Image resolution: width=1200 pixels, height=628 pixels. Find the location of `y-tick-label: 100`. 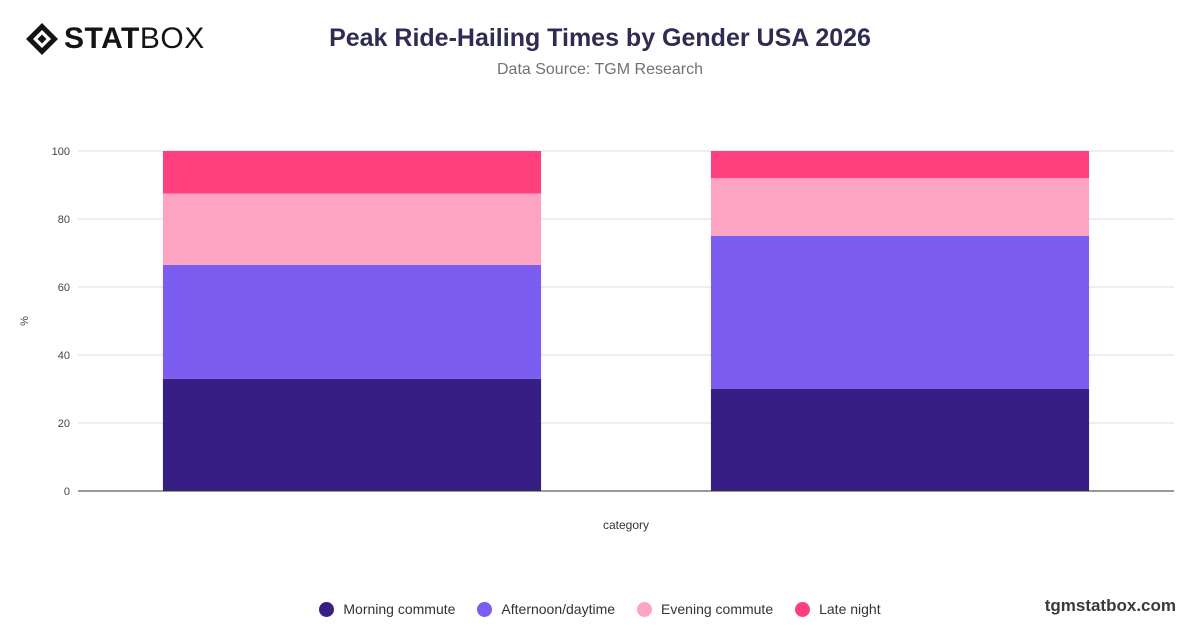

y-tick-label: 100 is located at coordinates (61, 152).